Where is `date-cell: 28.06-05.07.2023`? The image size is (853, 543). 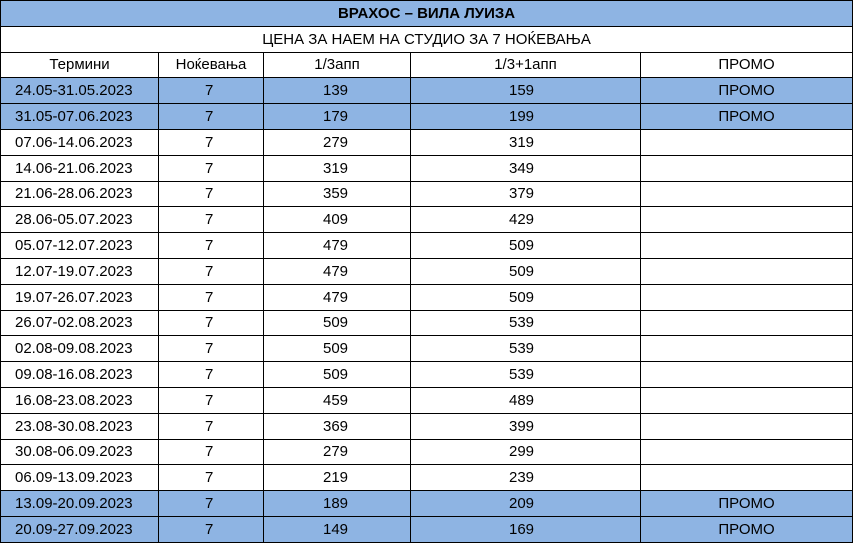 date-cell: 28.06-05.07.2023 is located at coordinates (79, 220).